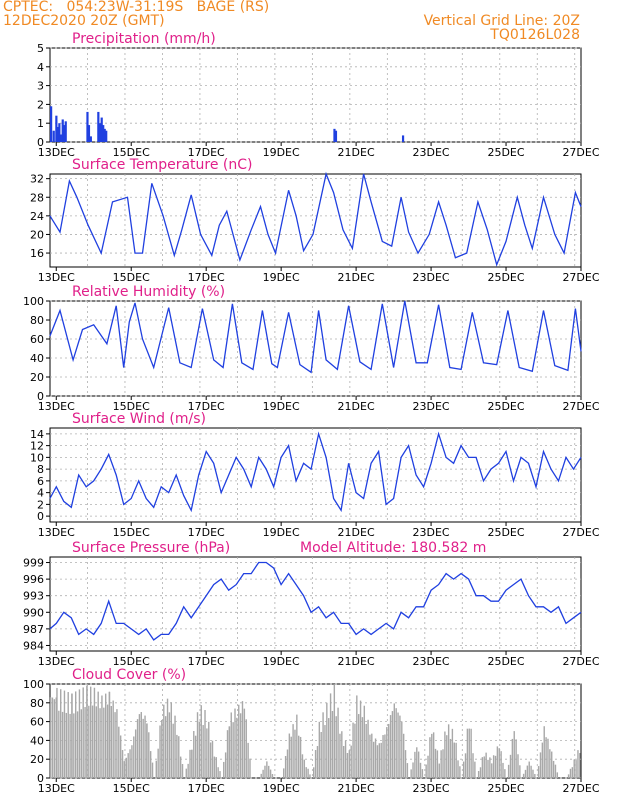 Image resolution: width=618 pixels, height=800 pixels. I want to click on y-tick-label: 3, so click(40, 86).